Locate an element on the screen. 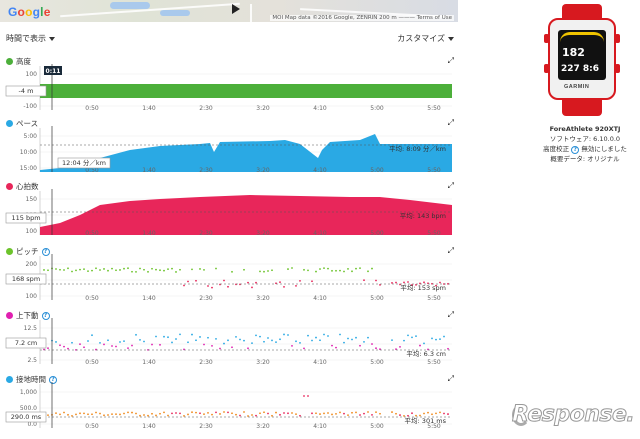 This screenshot has height=439, width=640. customize-dropdown: カスタマイズ is located at coordinates (425, 38).